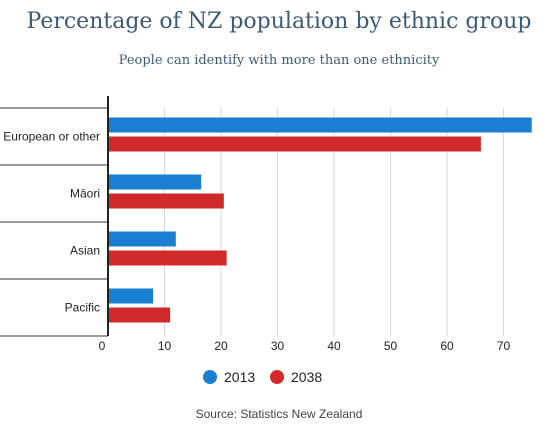 The image size is (547, 429). What do you see at coordinates (82, 308) in the screenshot?
I see `category-label: Pacific` at bounding box center [82, 308].